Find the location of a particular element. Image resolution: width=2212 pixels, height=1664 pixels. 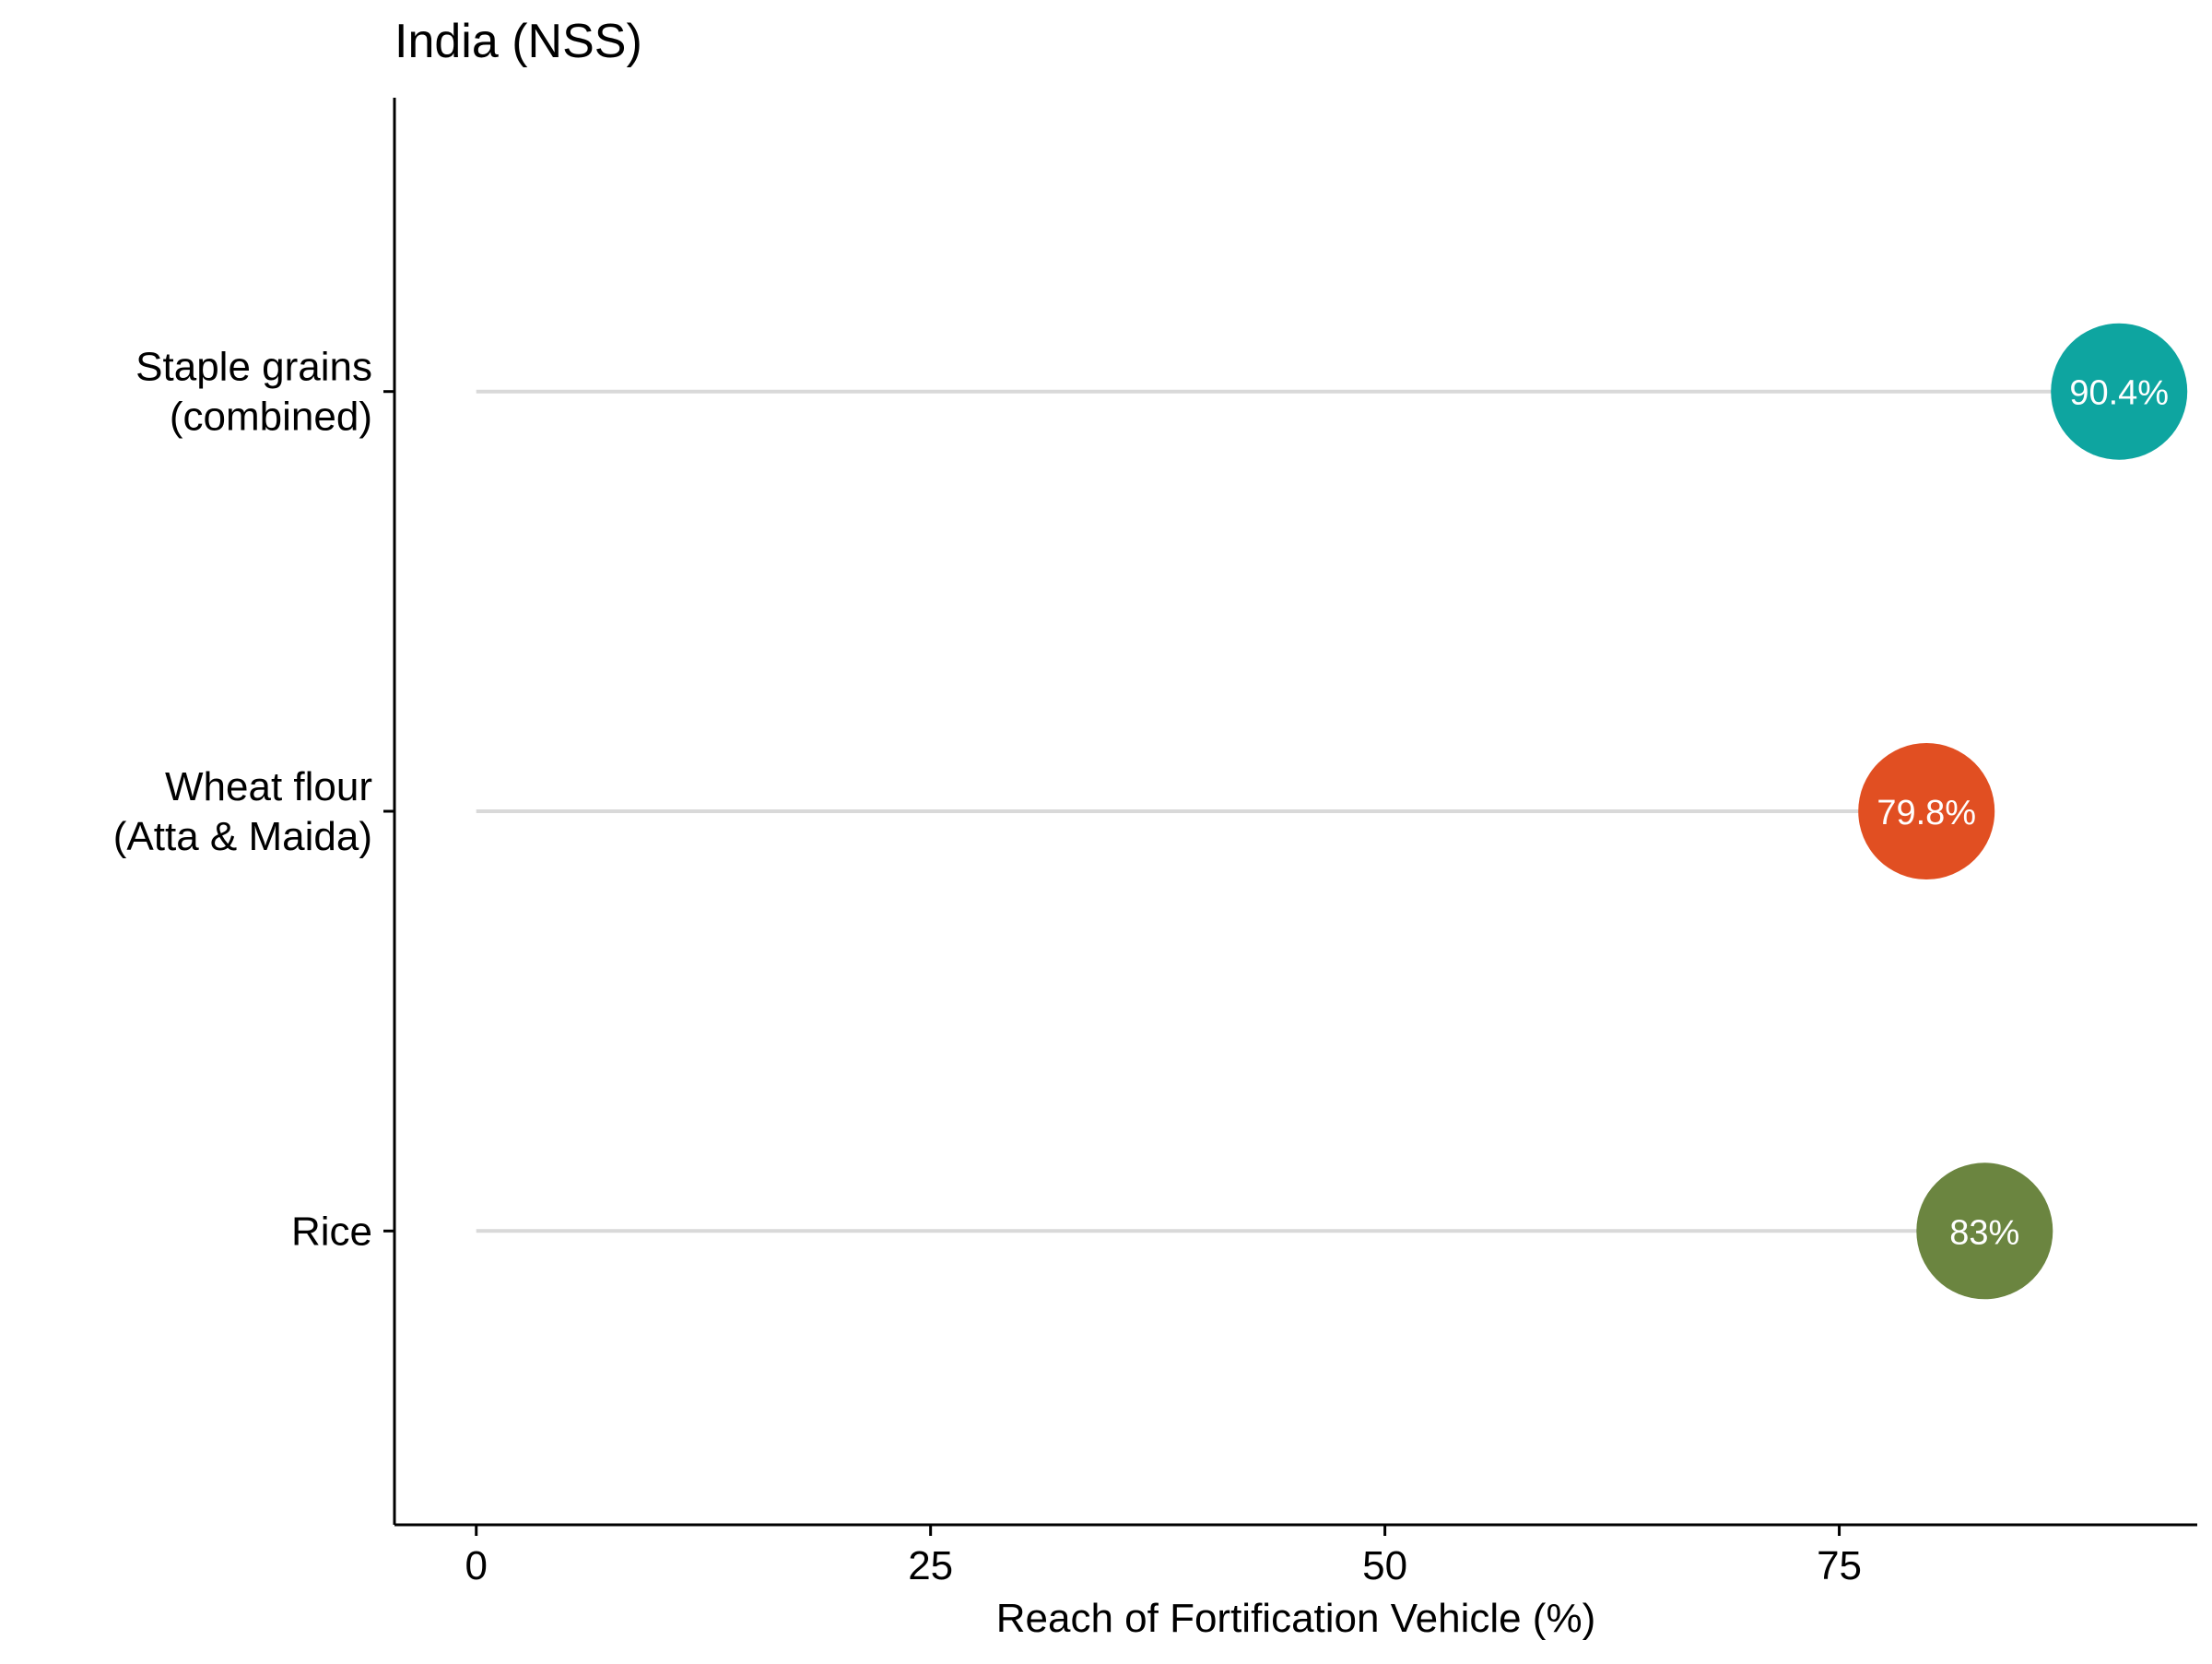

y-tick-label: (combined) is located at coordinates (271, 417).